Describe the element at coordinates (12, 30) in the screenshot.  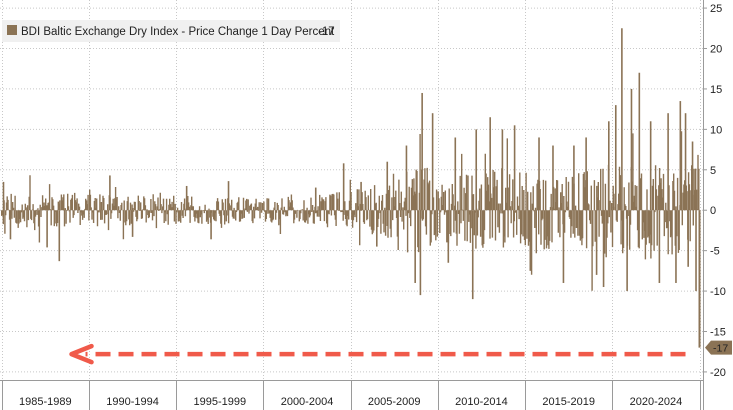
I see `legend-swatch` at that location.